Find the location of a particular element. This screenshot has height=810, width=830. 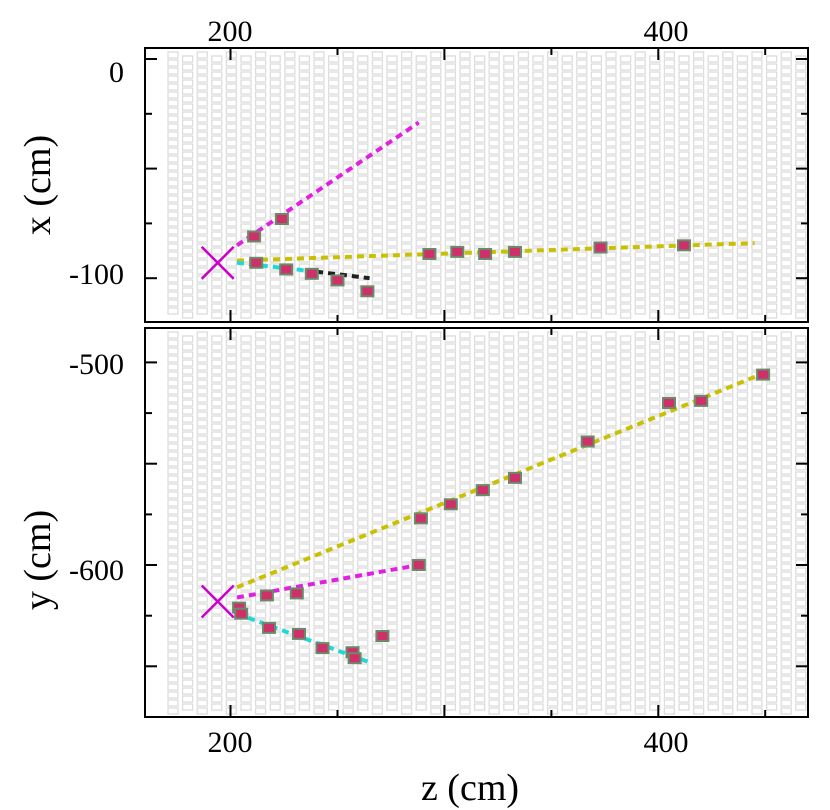

bottom-detector-column is located at coordinates (348, 523).